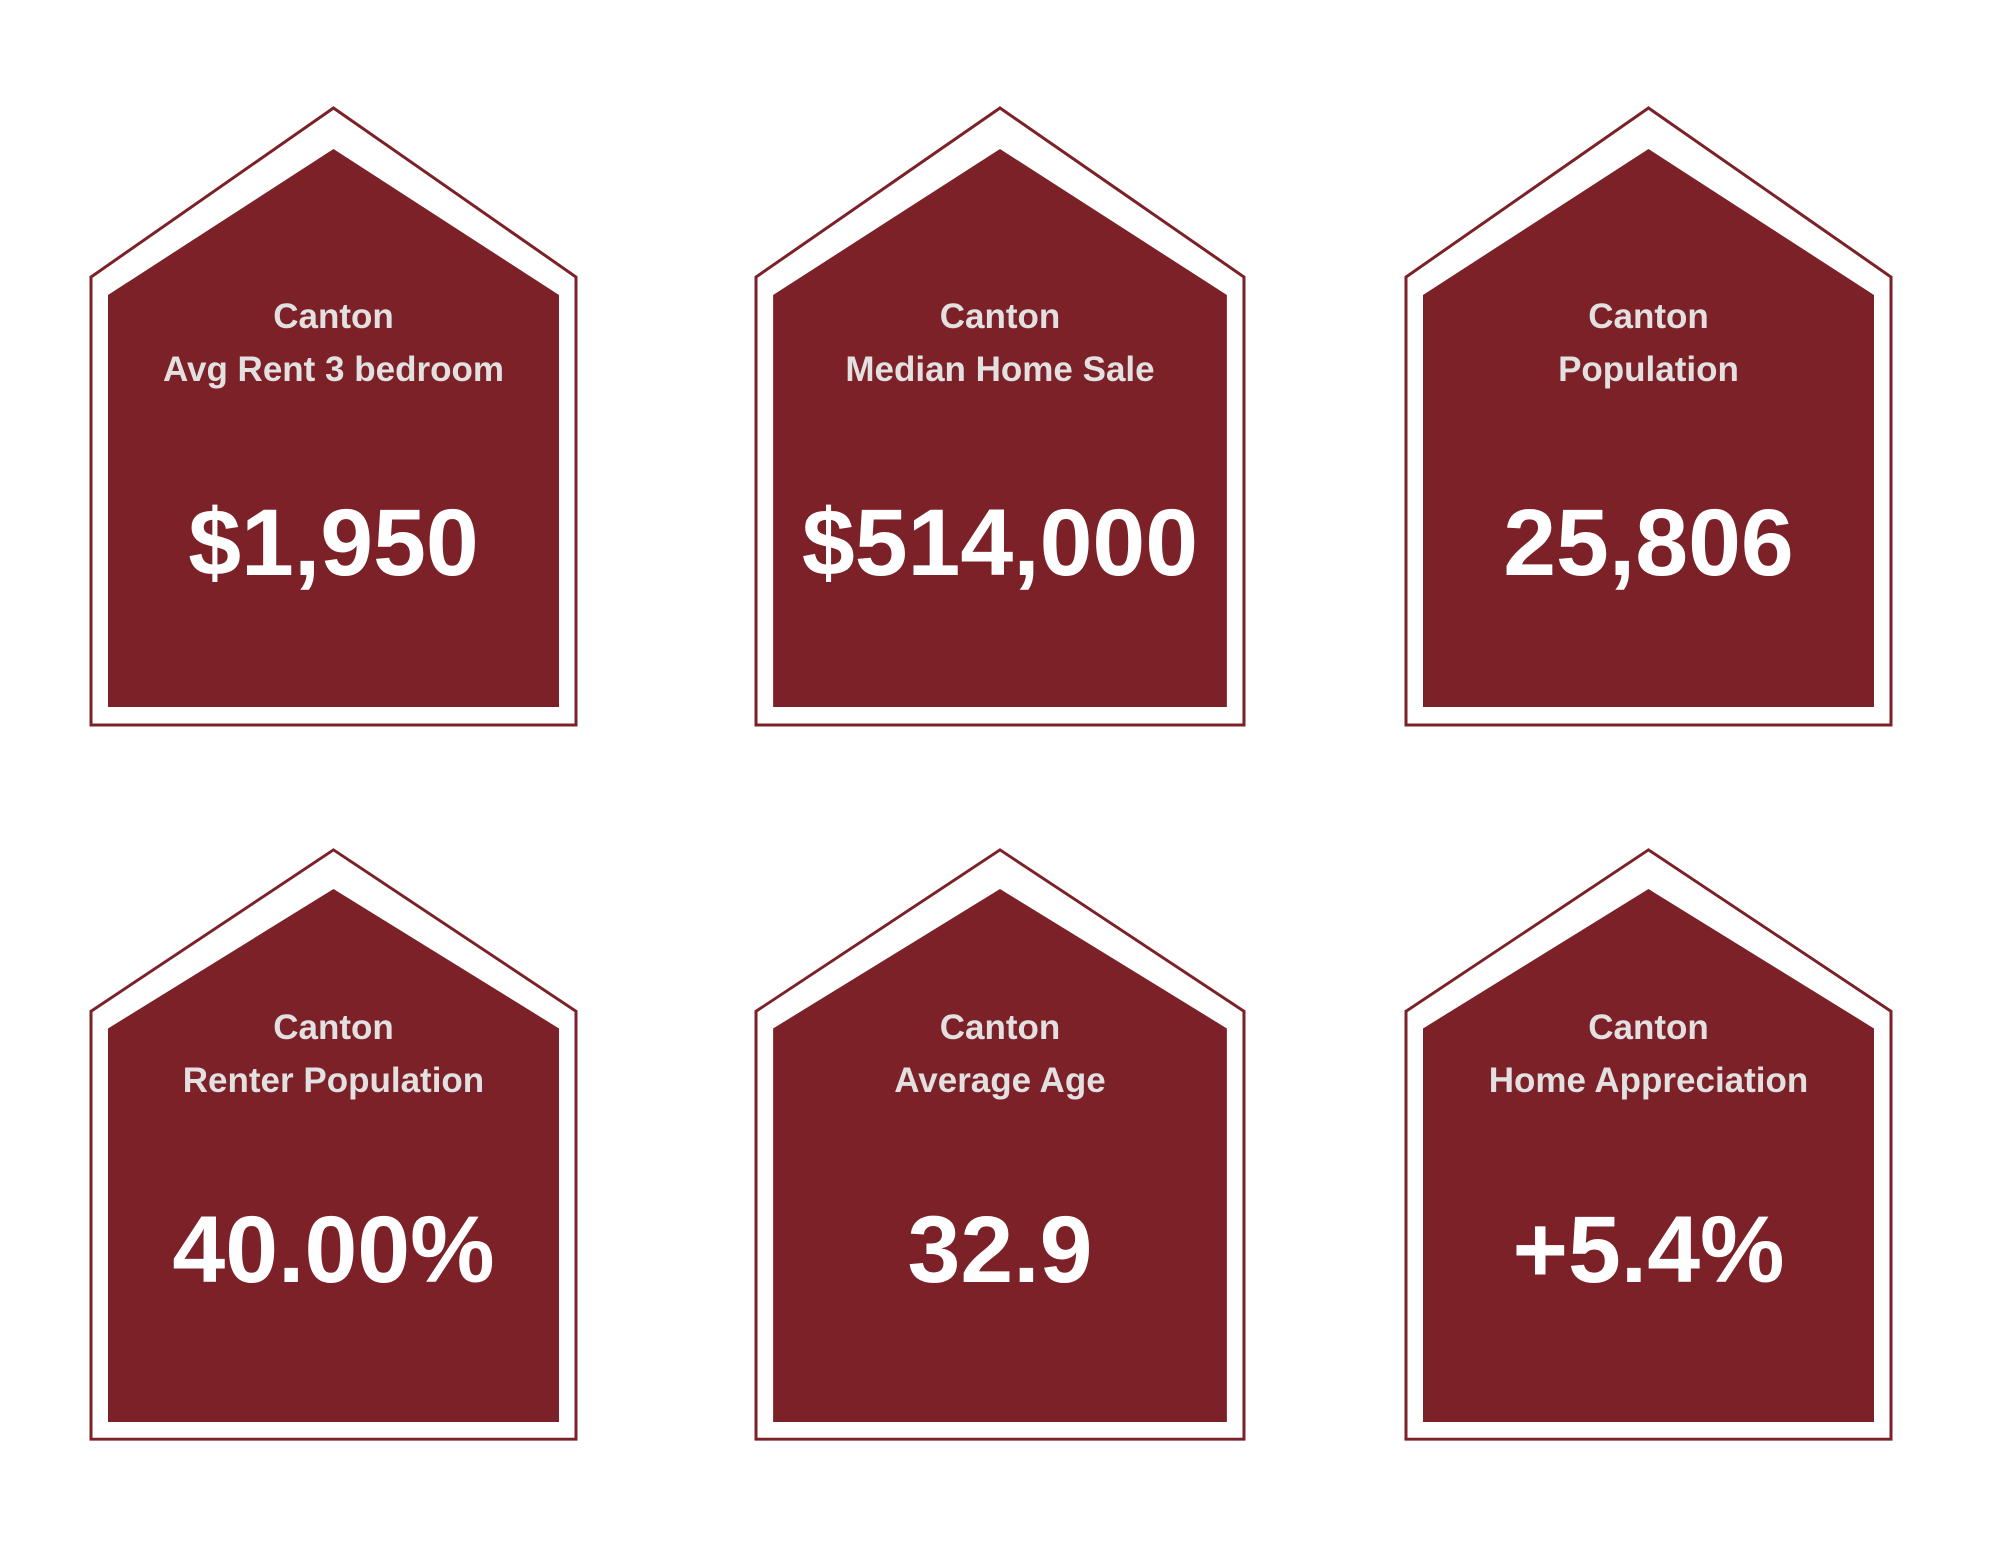  I want to click on stat-title-line2: Renter Population, so click(333, 1080).